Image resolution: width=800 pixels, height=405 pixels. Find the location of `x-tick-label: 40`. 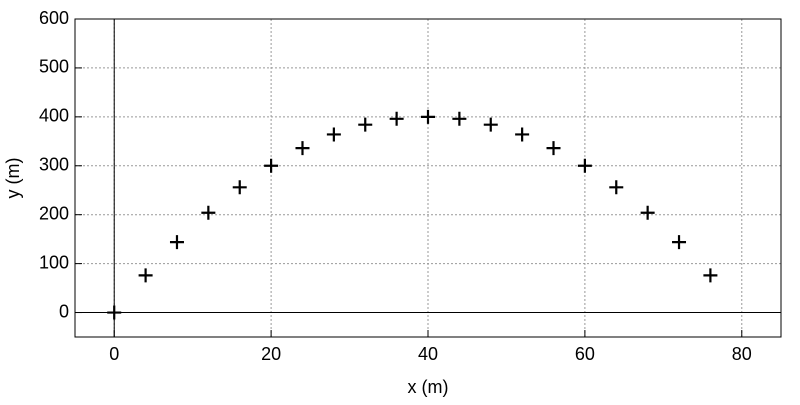

x-tick-label: 40 is located at coordinates (428, 354).